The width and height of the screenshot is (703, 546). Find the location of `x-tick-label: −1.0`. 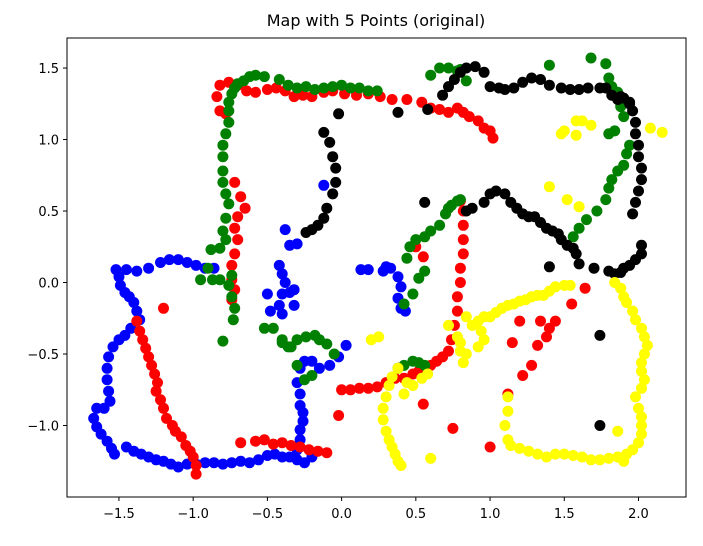

x-tick-label: −1.0 is located at coordinates (193, 514).